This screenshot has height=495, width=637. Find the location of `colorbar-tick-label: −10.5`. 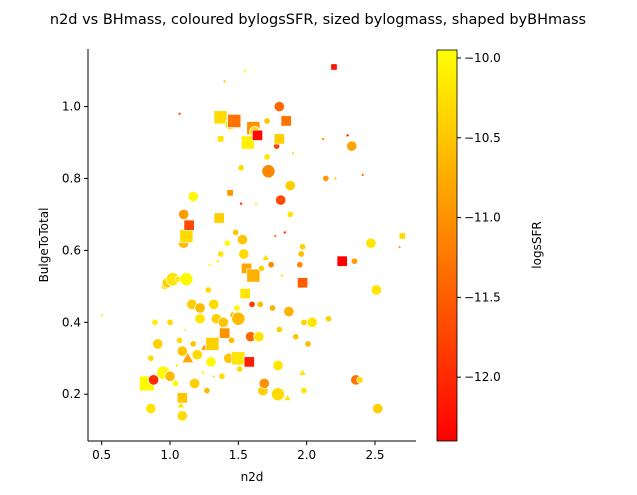

colorbar-tick-label: −10.5 is located at coordinates (482, 138).